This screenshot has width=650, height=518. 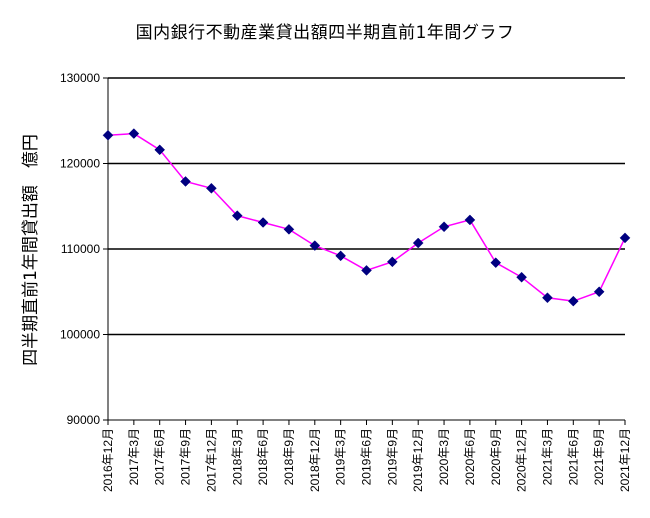 I want to click on y-tick-label: 120000, so click(x=80, y=164).